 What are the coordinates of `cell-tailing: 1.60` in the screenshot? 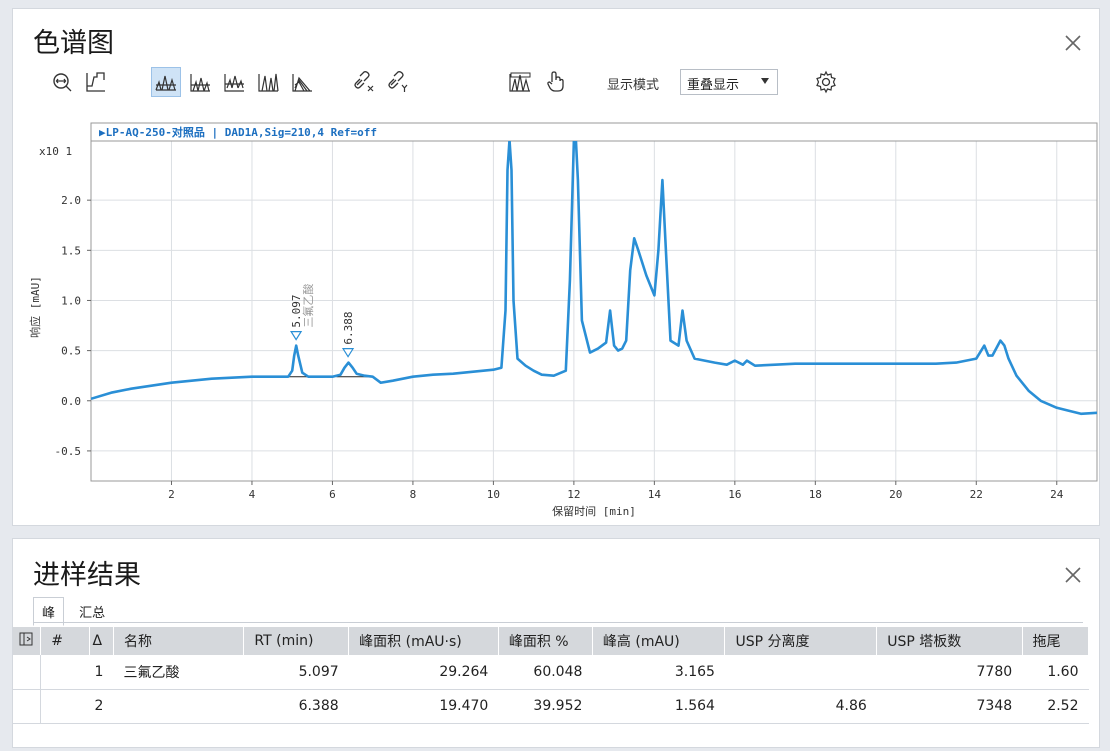 It's located at (1055, 672).